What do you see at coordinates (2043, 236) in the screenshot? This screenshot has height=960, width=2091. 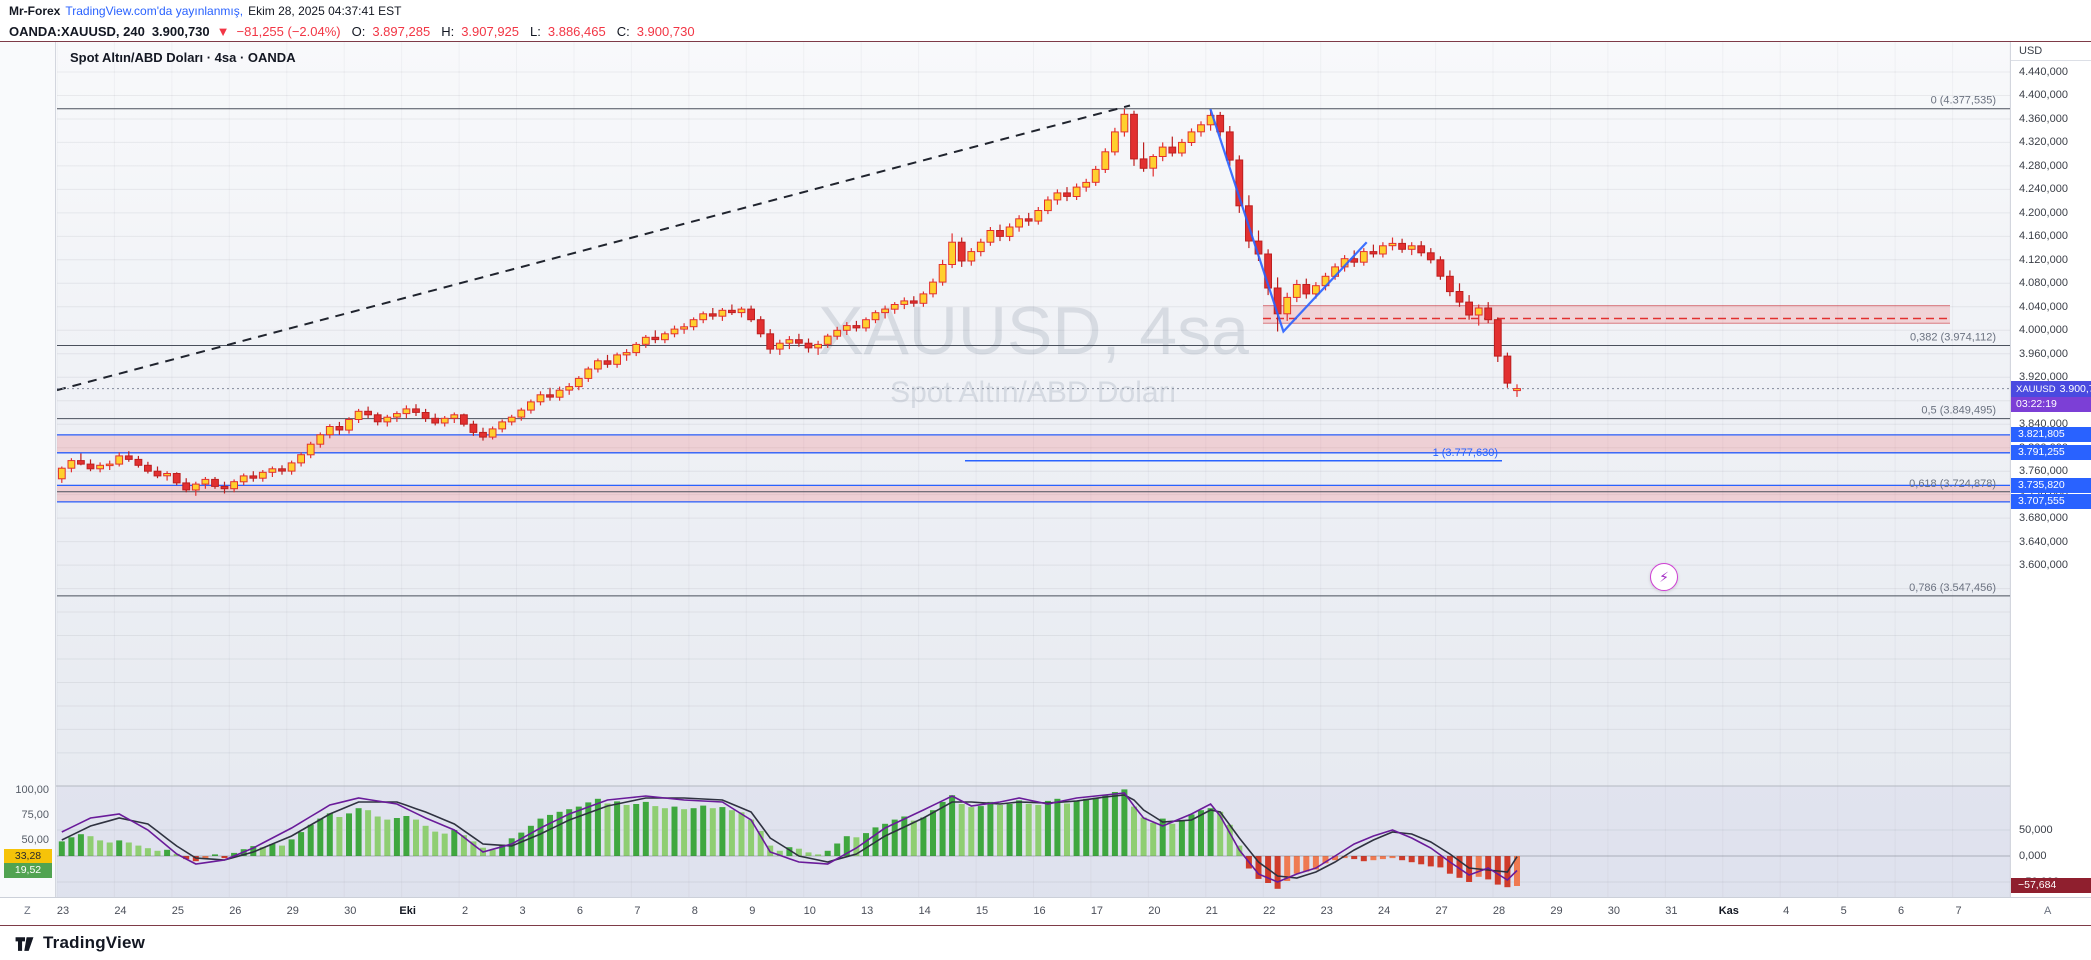 I see `price-tick: 4.160,000` at bounding box center [2043, 236].